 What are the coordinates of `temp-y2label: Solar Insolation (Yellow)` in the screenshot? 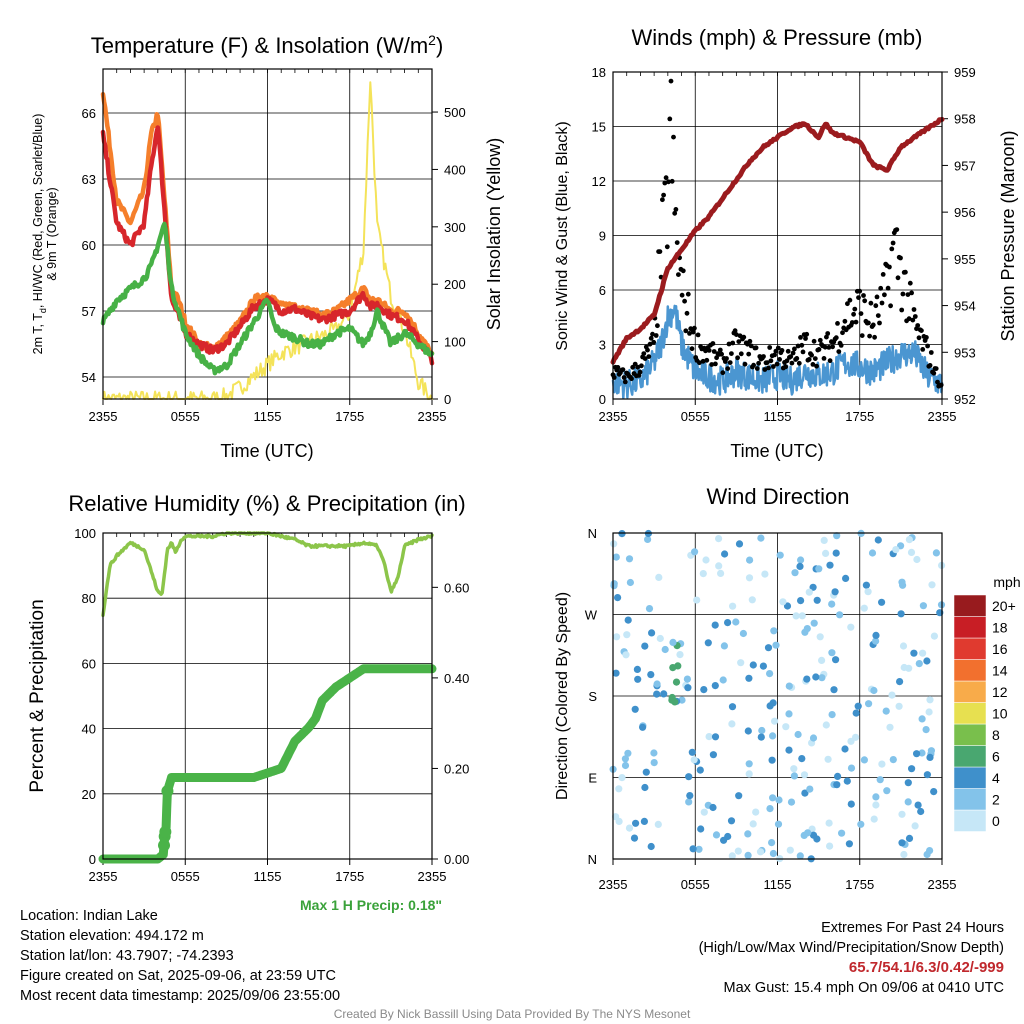 It's located at (494, 234).